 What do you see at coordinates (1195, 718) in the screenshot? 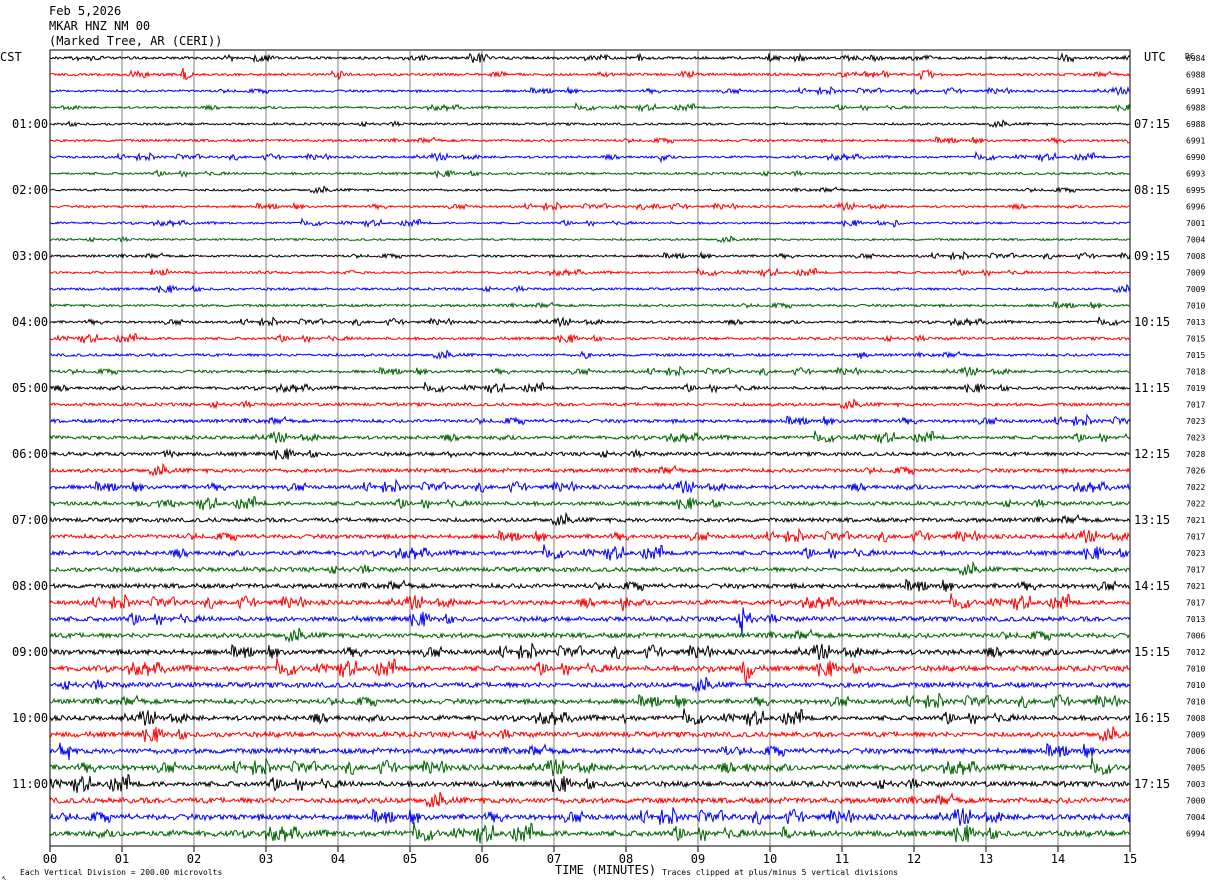
I see `dc-offset-label: 7008` at bounding box center [1195, 718].